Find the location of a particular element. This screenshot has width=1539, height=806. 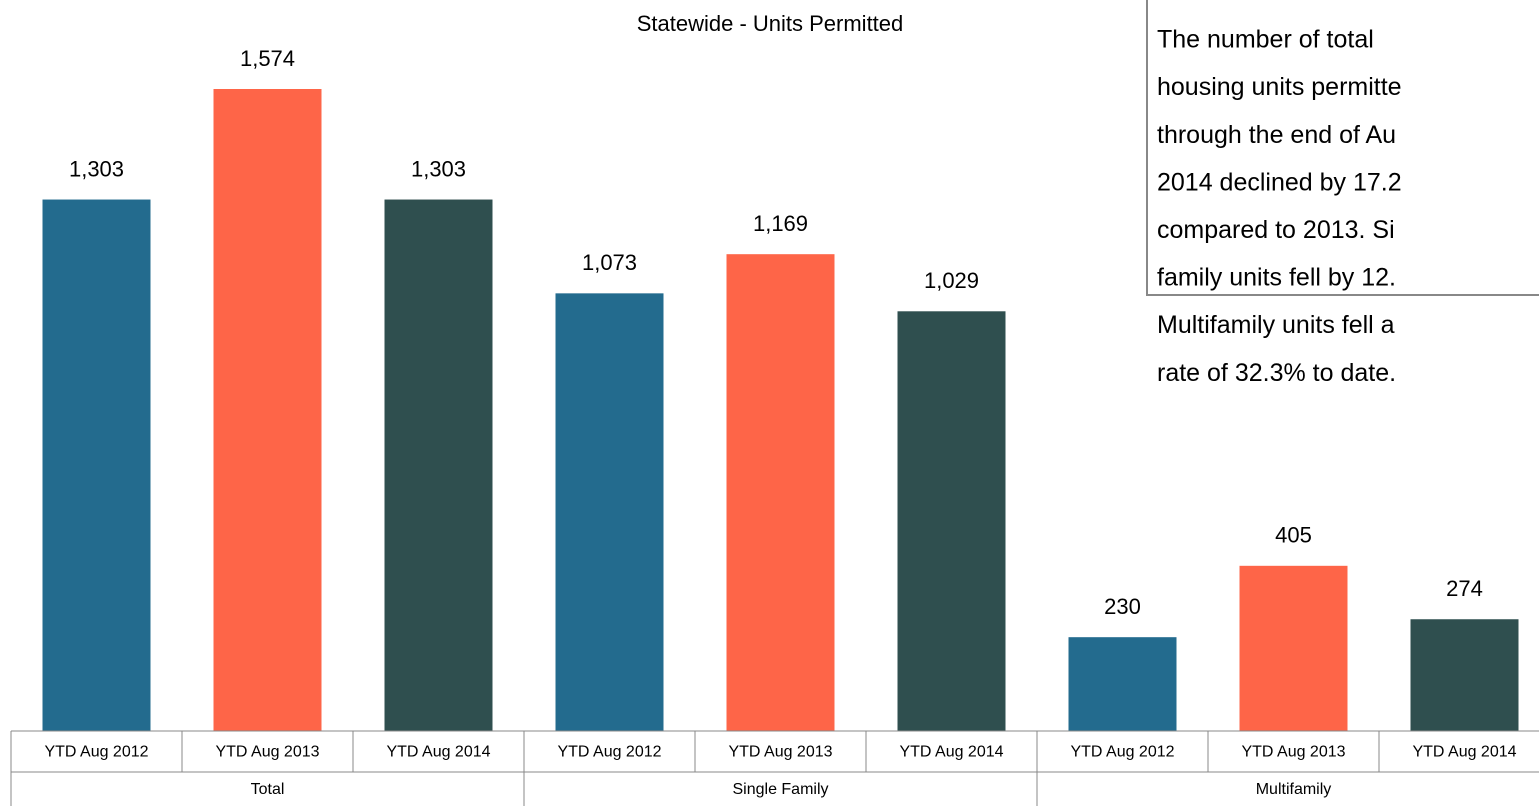

value-label: 1,029 is located at coordinates (951, 280).